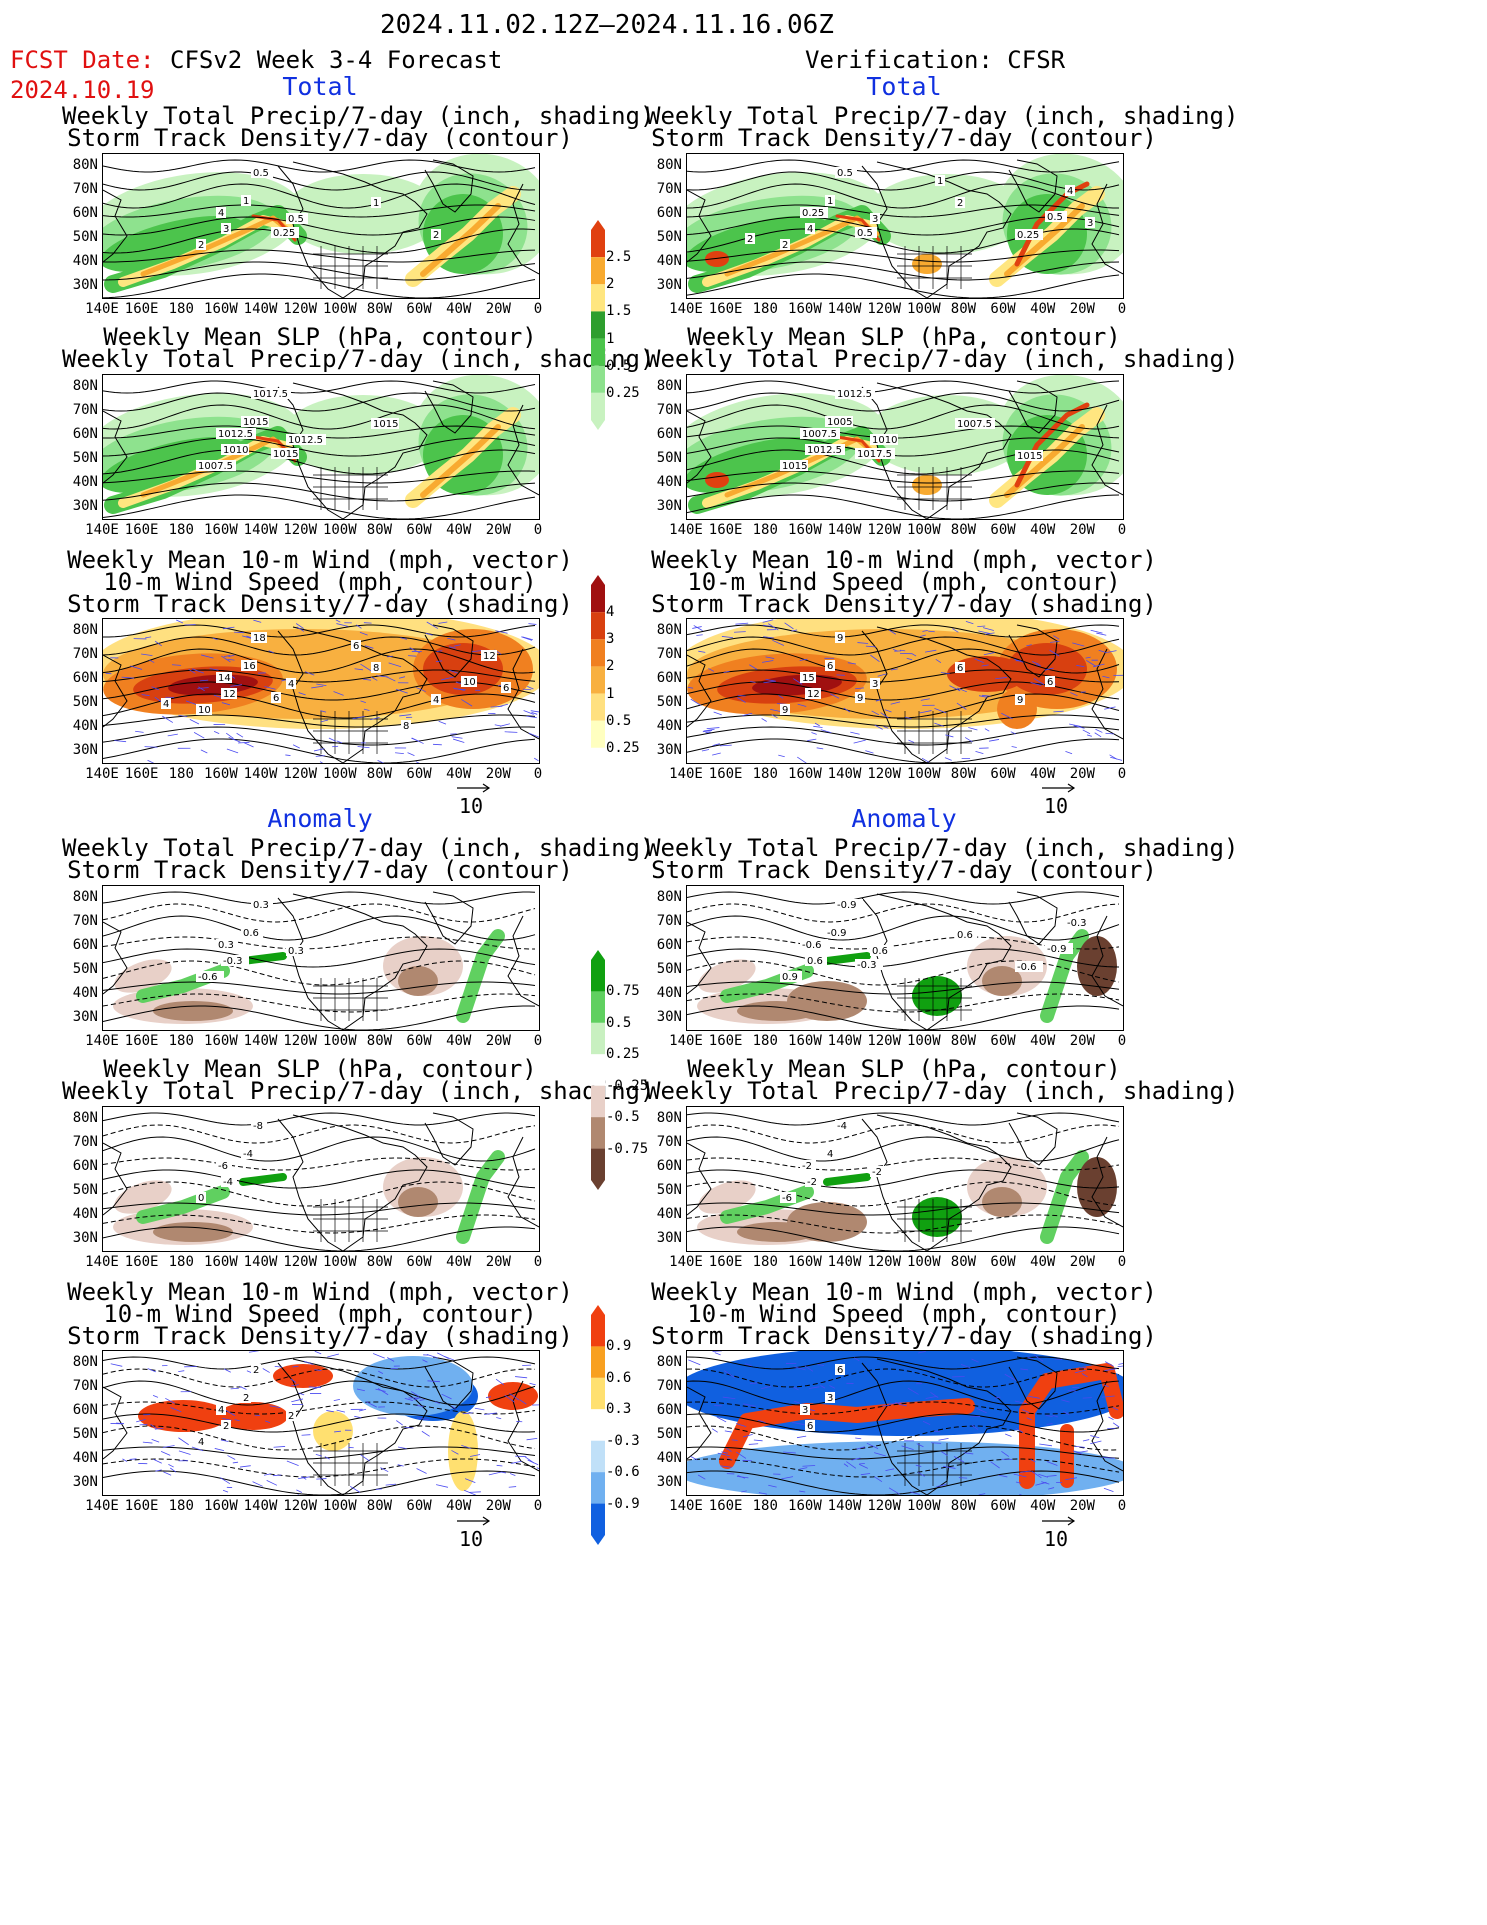 This screenshot has width=1487, height=1925. I want to click on anomaly-area, so click(463, 1451).